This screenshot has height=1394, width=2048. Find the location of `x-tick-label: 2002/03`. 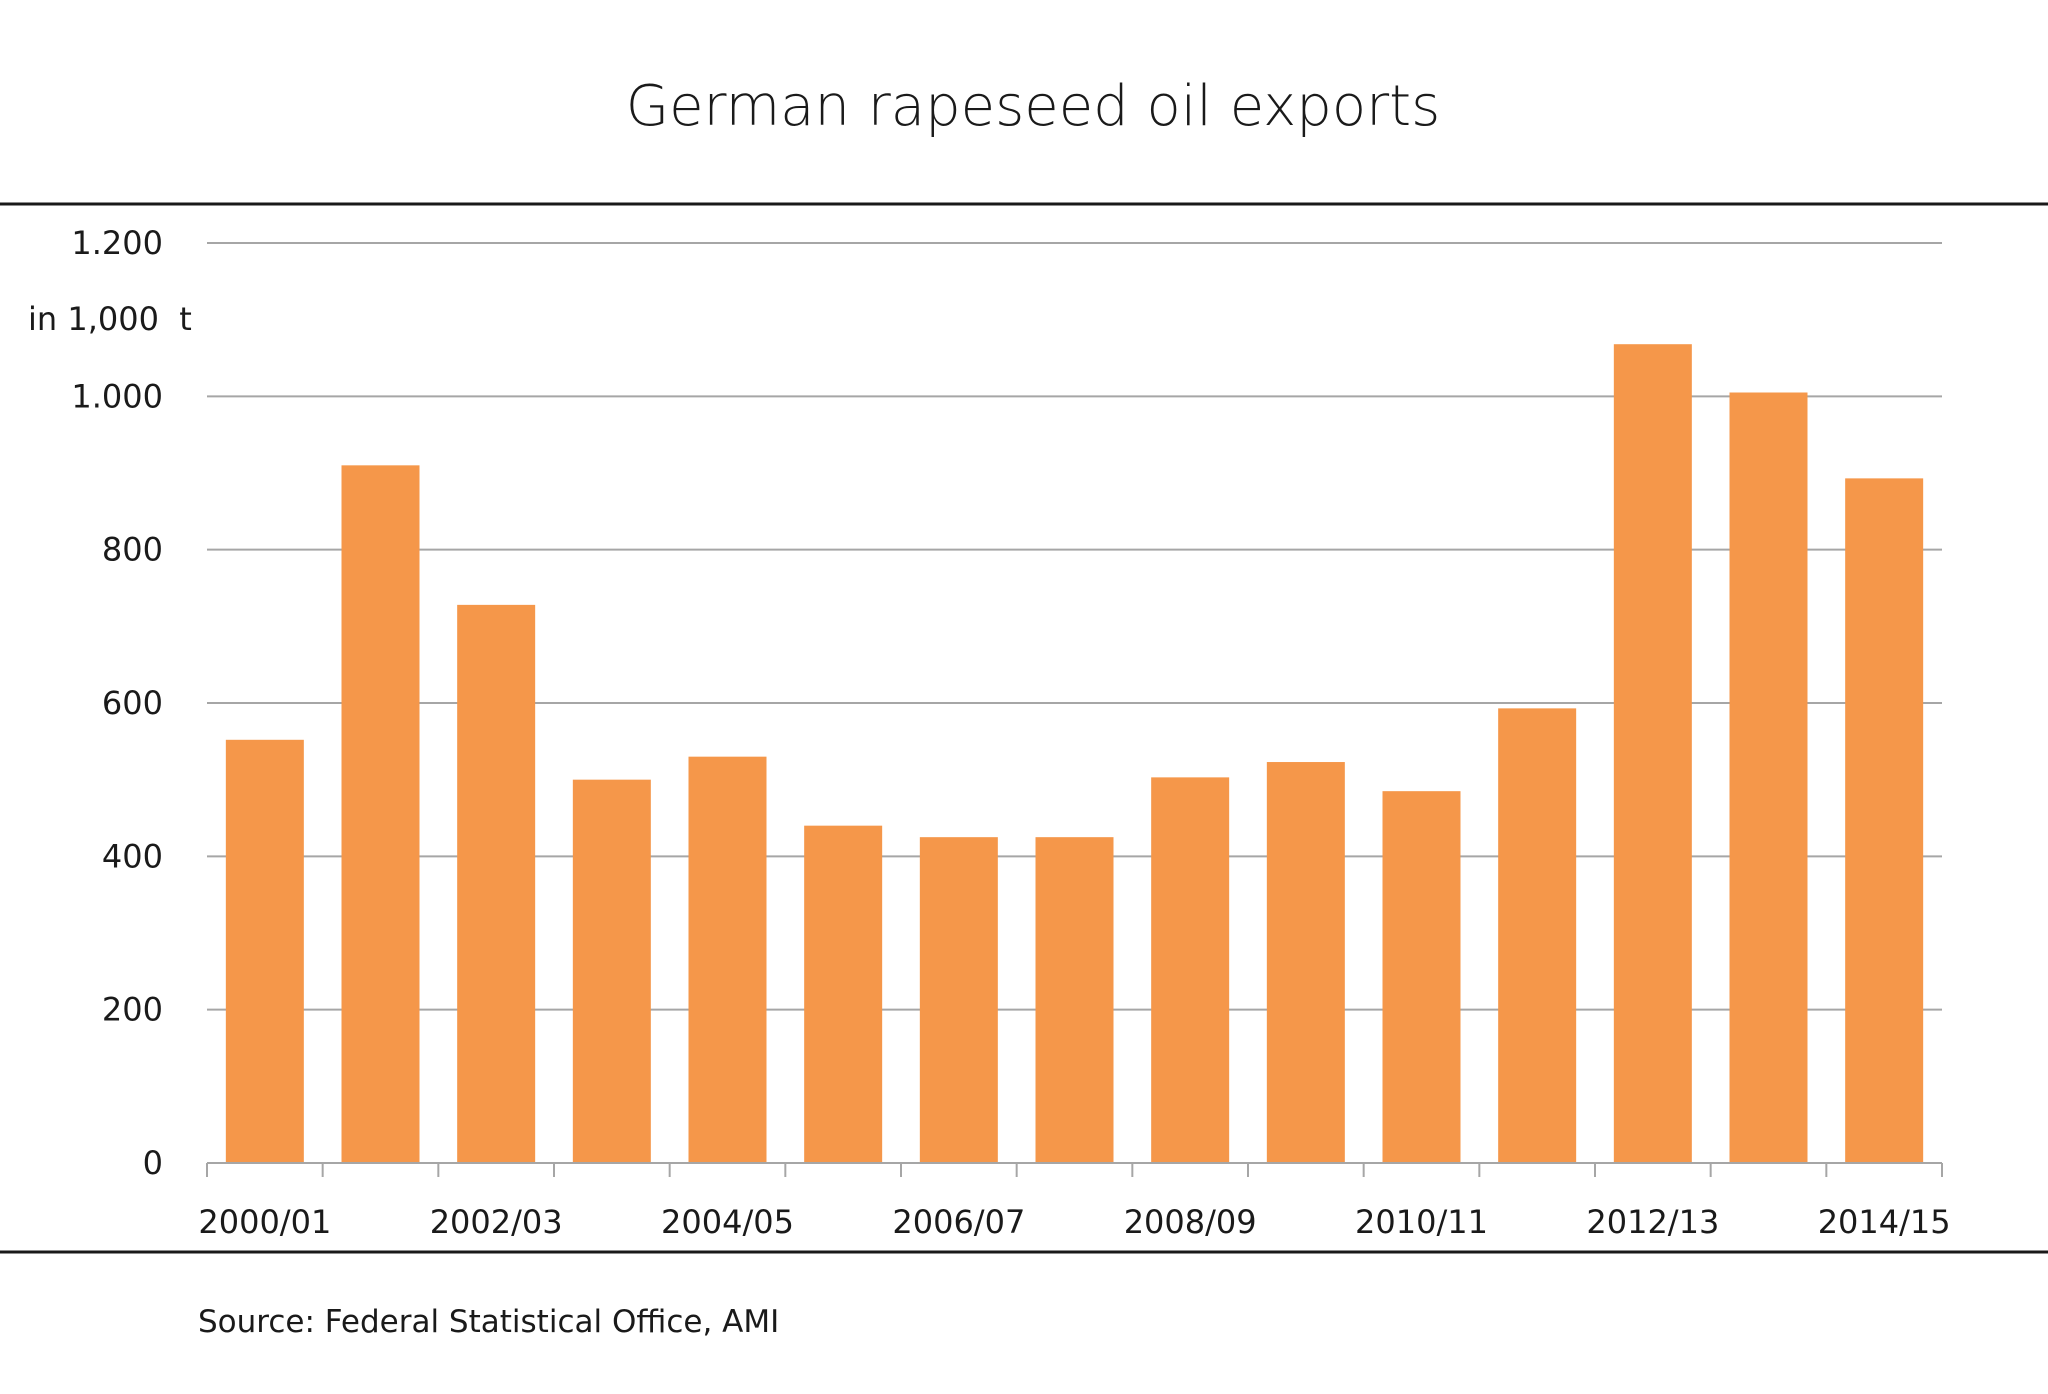

x-tick-label: 2002/03 is located at coordinates (496, 1222).